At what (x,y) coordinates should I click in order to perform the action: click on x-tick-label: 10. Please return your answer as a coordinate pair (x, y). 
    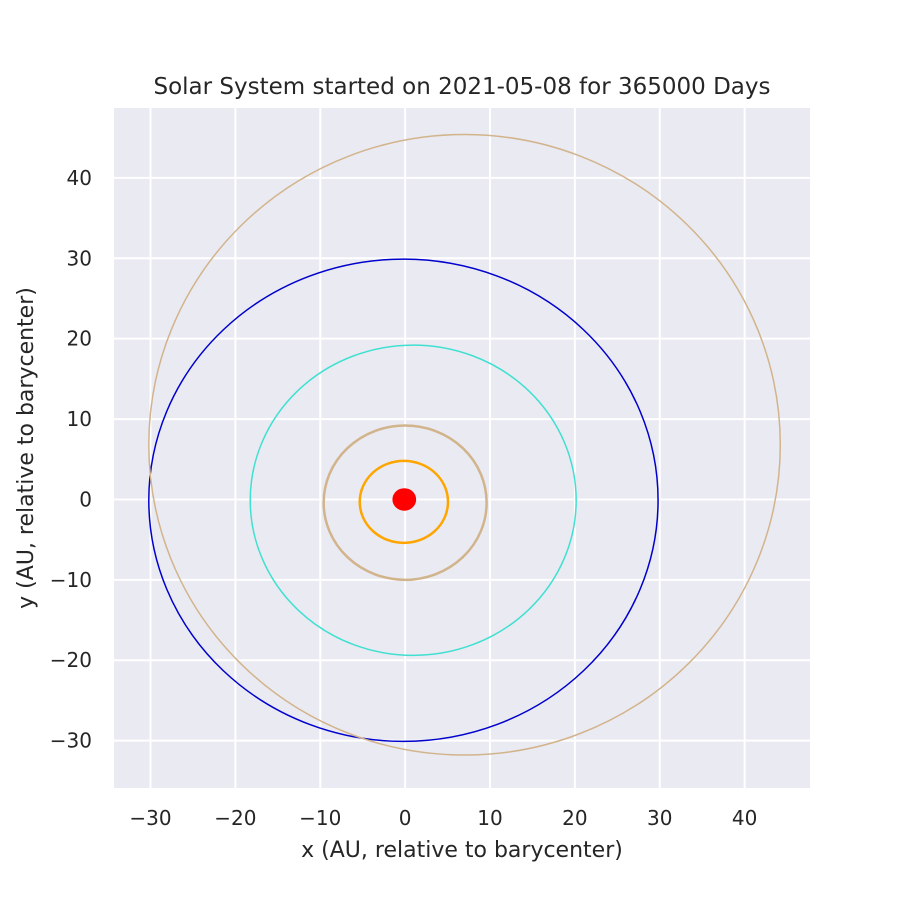
    Looking at the image, I should click on (489, 818).